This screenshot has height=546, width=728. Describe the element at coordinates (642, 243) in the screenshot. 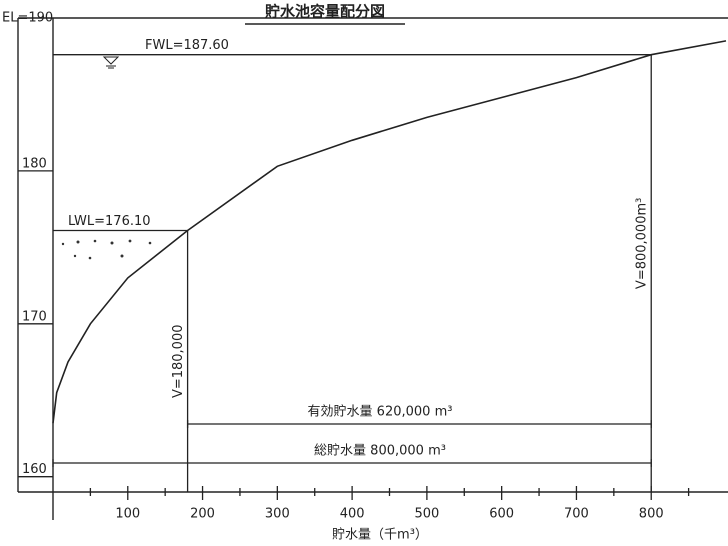

I see `volume-marker-label: V=800,000m³` at that location.